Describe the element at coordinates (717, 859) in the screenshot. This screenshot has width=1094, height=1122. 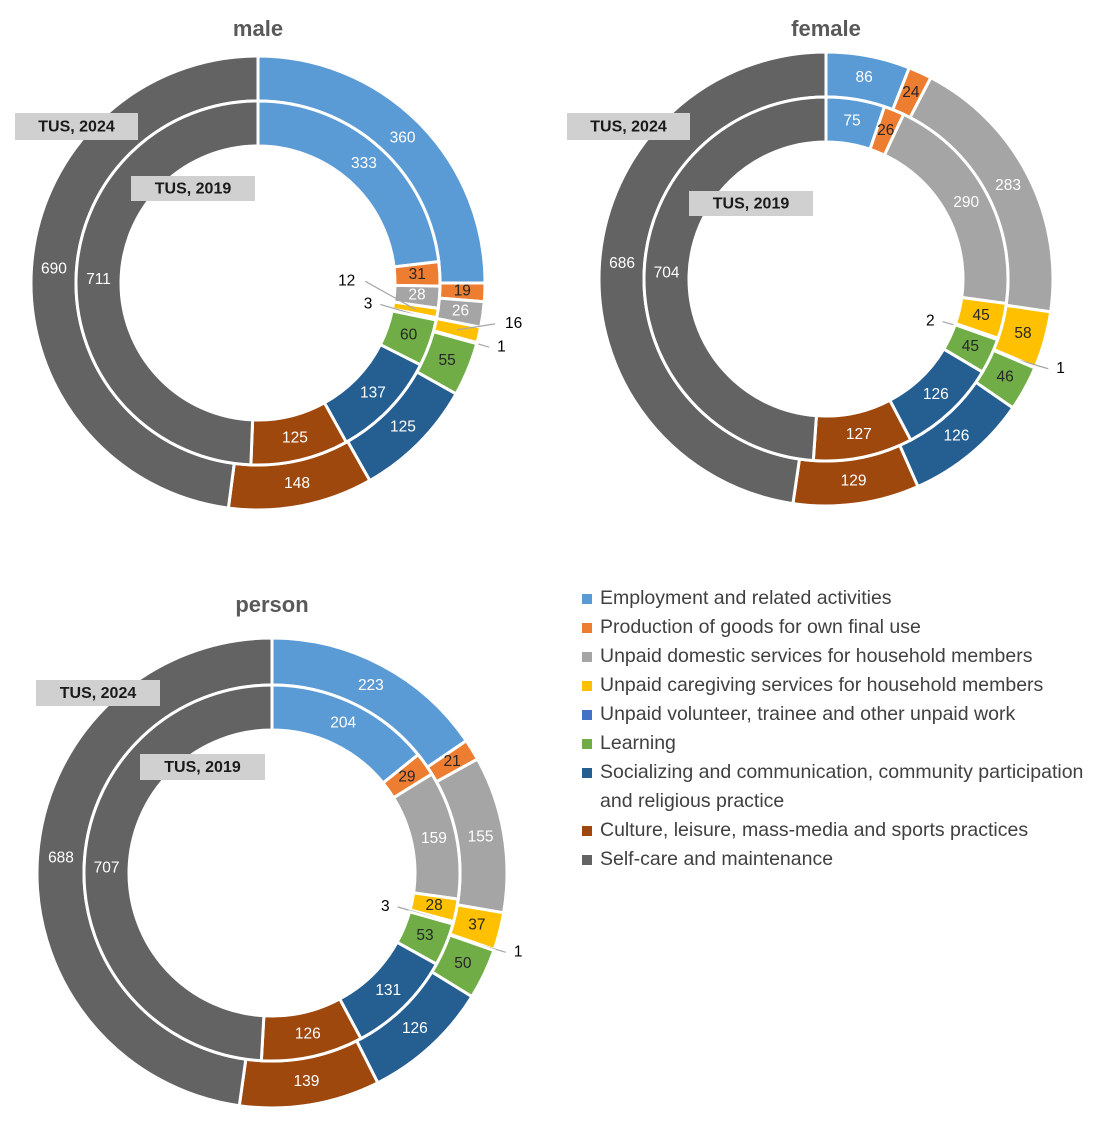
I see `legend-label: Self-care and maintenance` at that location.